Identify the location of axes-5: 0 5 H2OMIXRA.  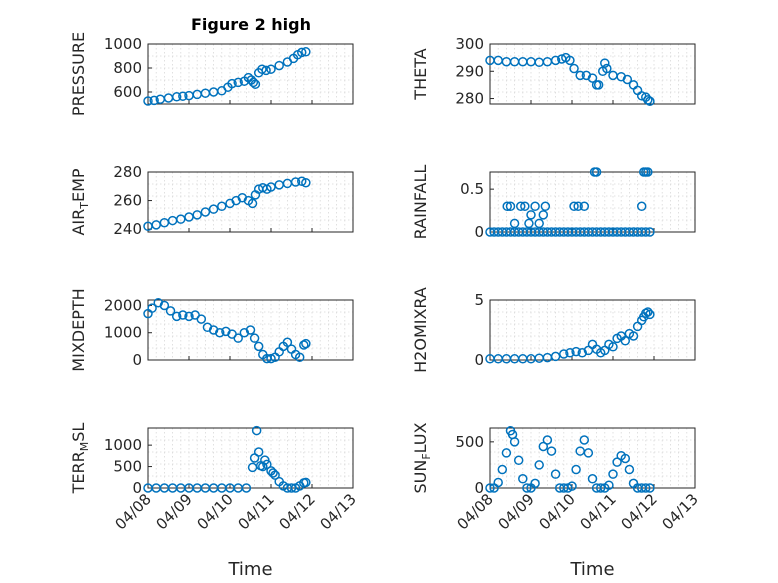
(553, 330).